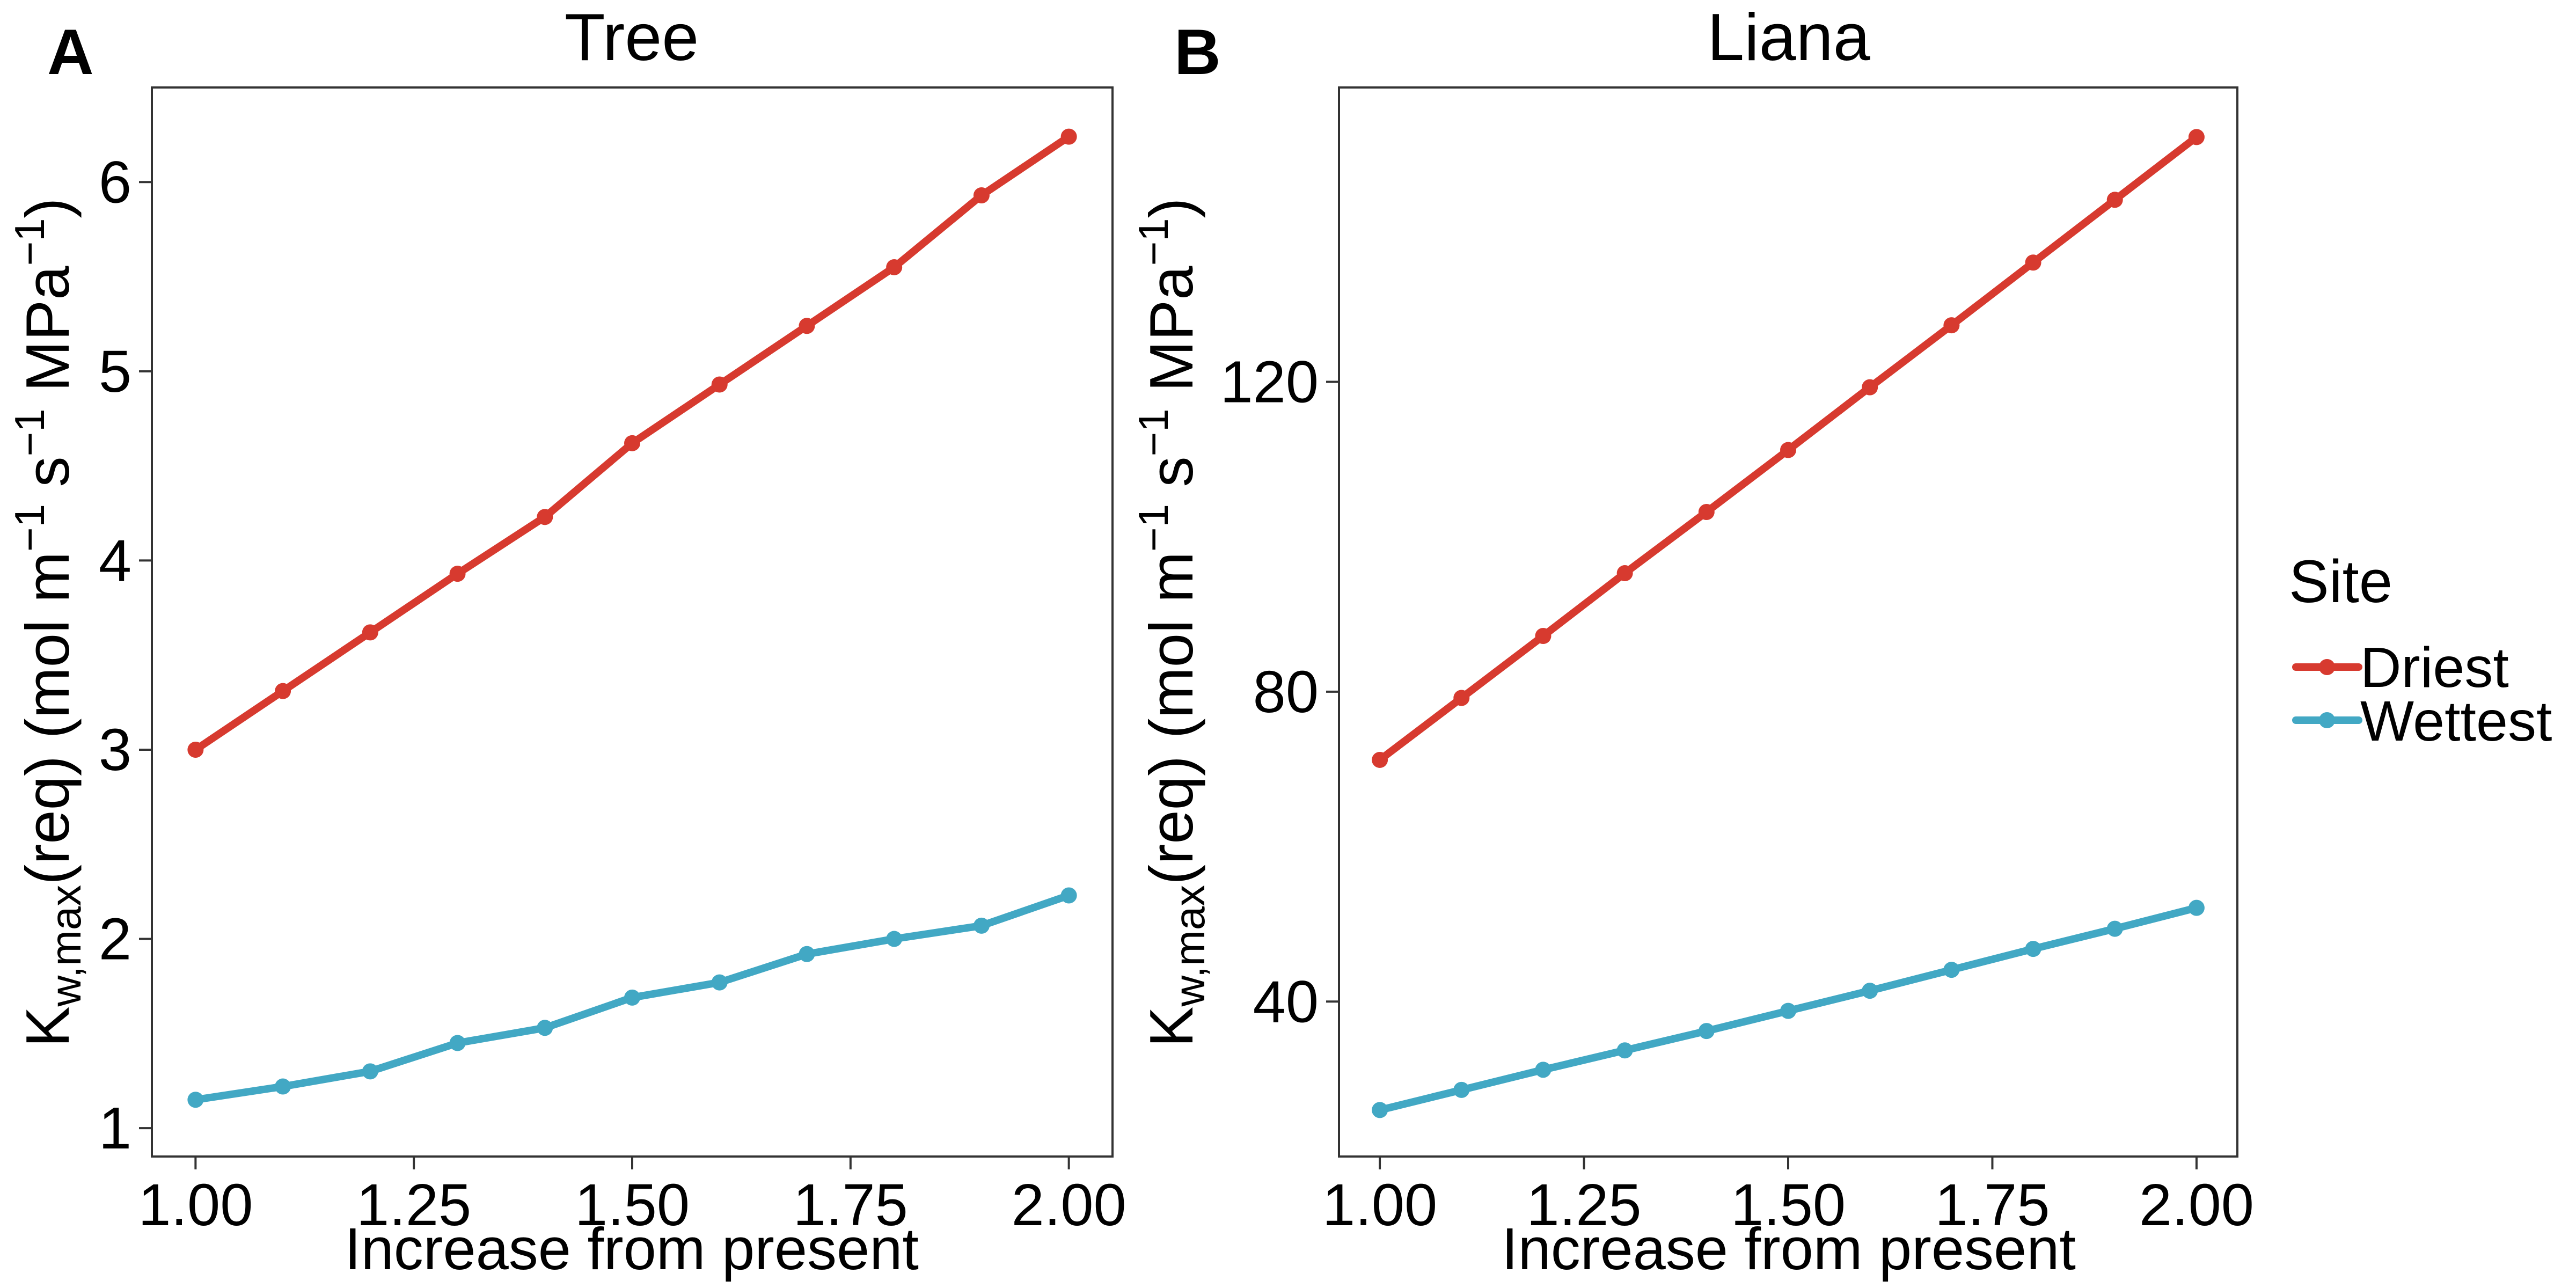  Describe the element at coordinates (125, 655) in the screenshot. I see `panel-a-y-axis: 1 2 3 4 5 6` at that location.